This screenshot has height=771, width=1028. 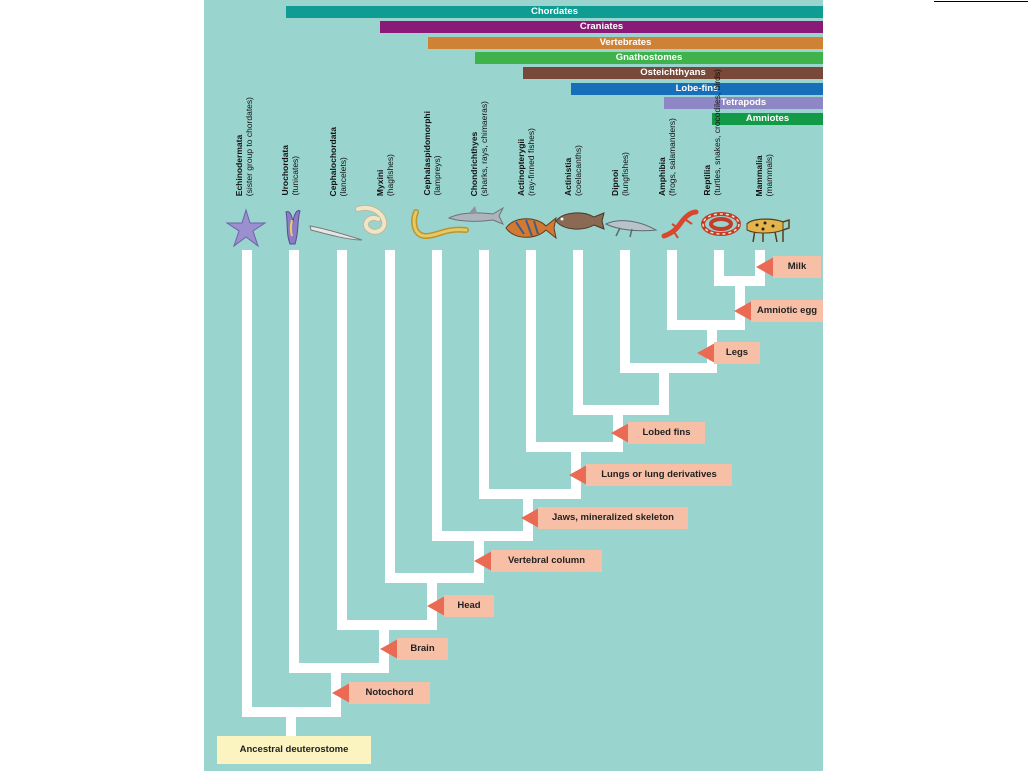 I want to click on branch-cephalaspidomorphi, so click(x=458, y=416).